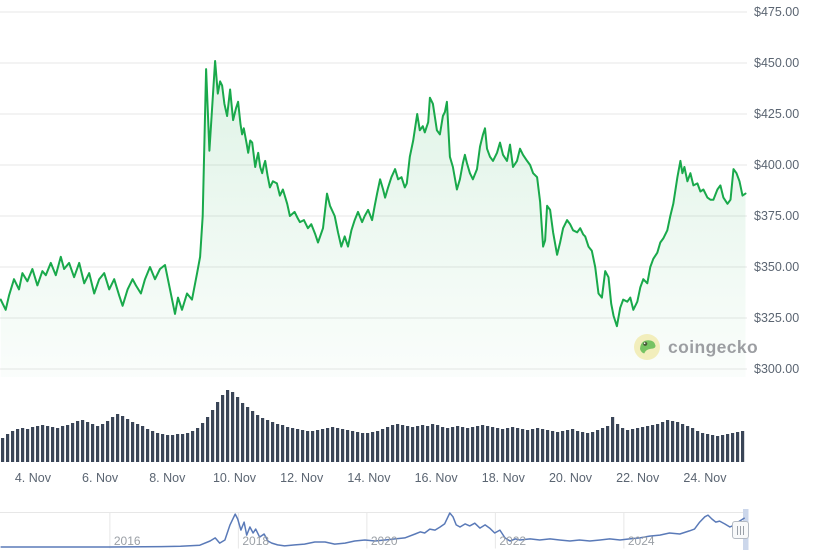  I want to click on navigator-handle, so click(740, 530).